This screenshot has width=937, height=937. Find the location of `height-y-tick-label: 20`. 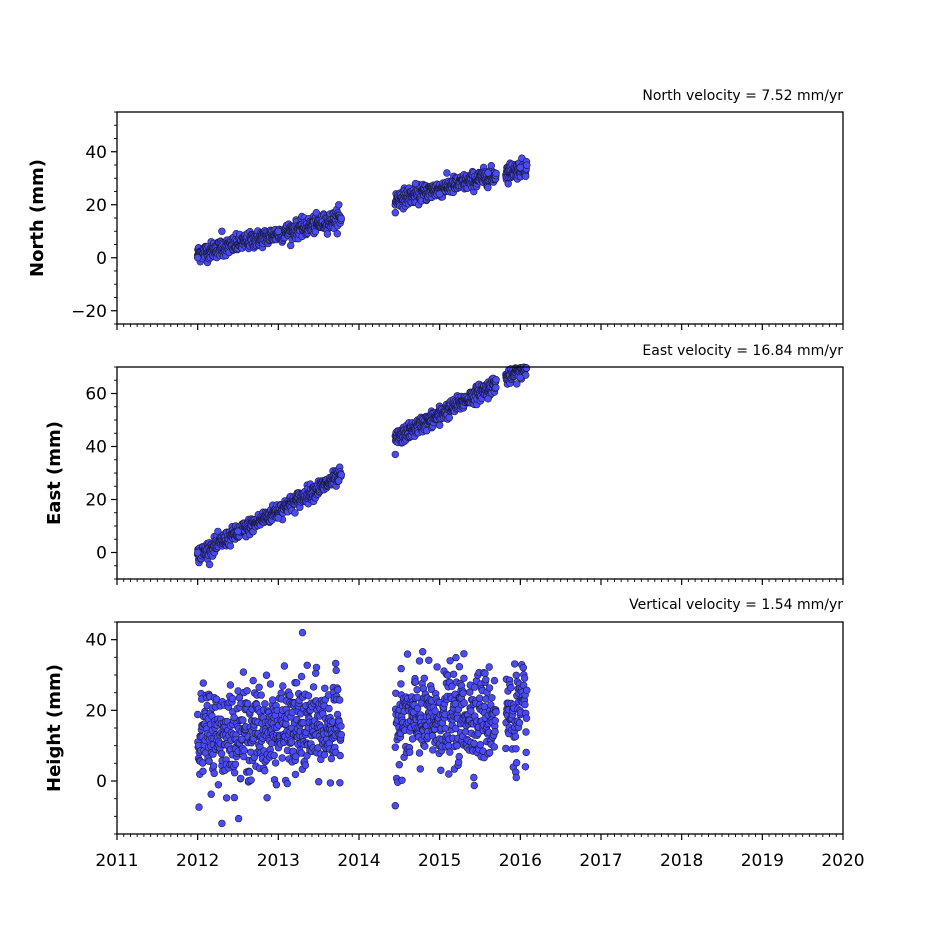

height-y-tick-label: 20 is located at coordinates (96, 711).